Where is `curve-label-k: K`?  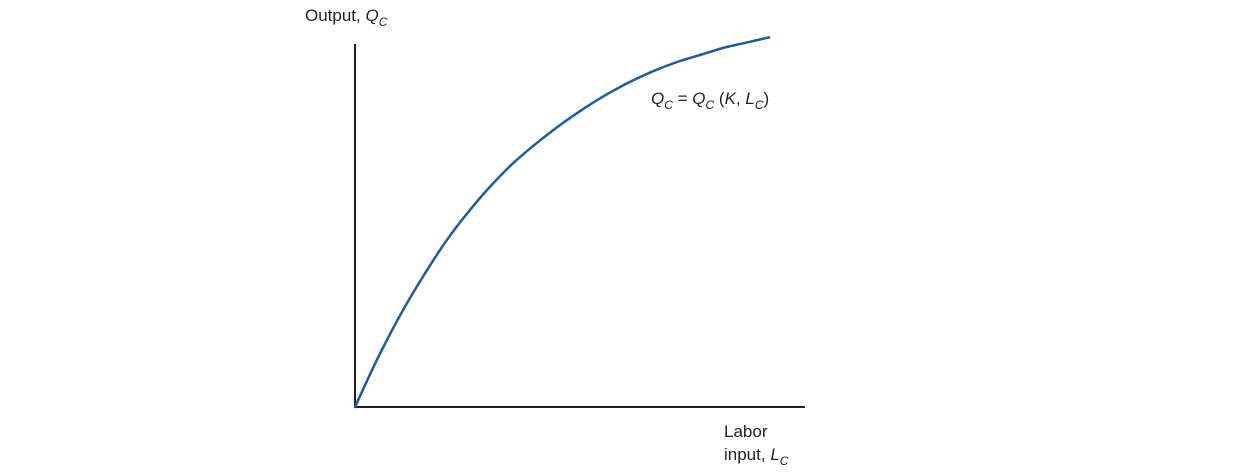 curve-label-k: K is located at coordinates (730, 98).